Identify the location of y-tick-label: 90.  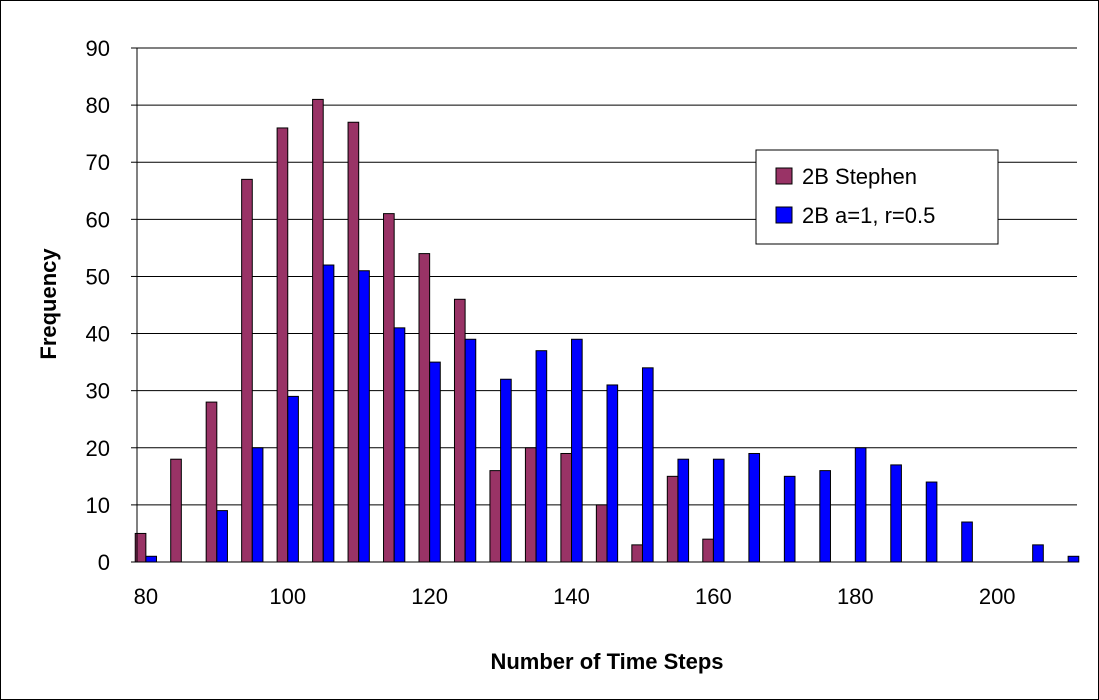
(98, 48).